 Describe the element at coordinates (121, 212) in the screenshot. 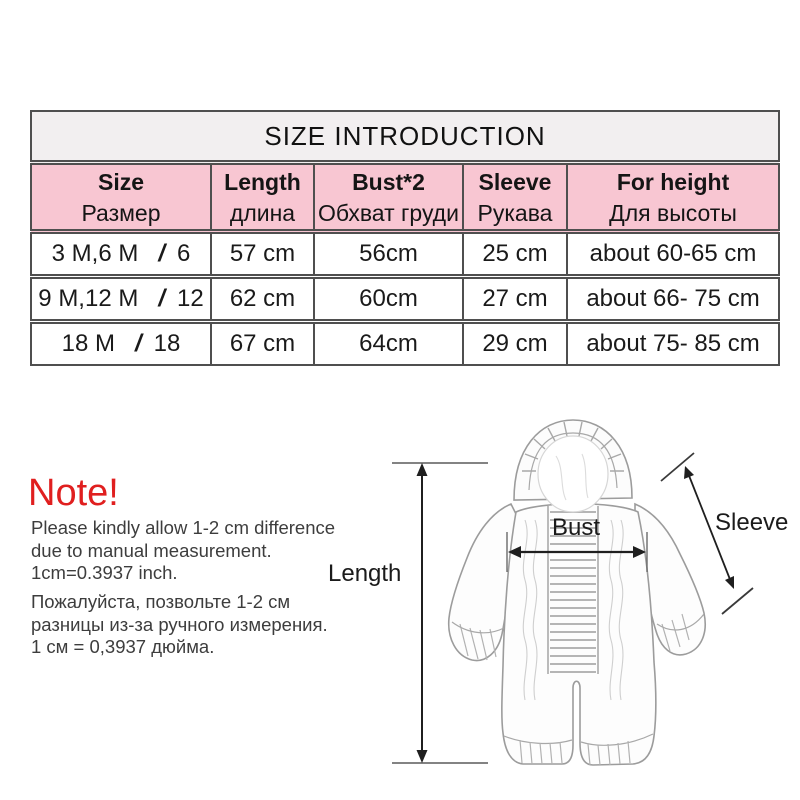

I see `header-size-ru: Размер` at that location.